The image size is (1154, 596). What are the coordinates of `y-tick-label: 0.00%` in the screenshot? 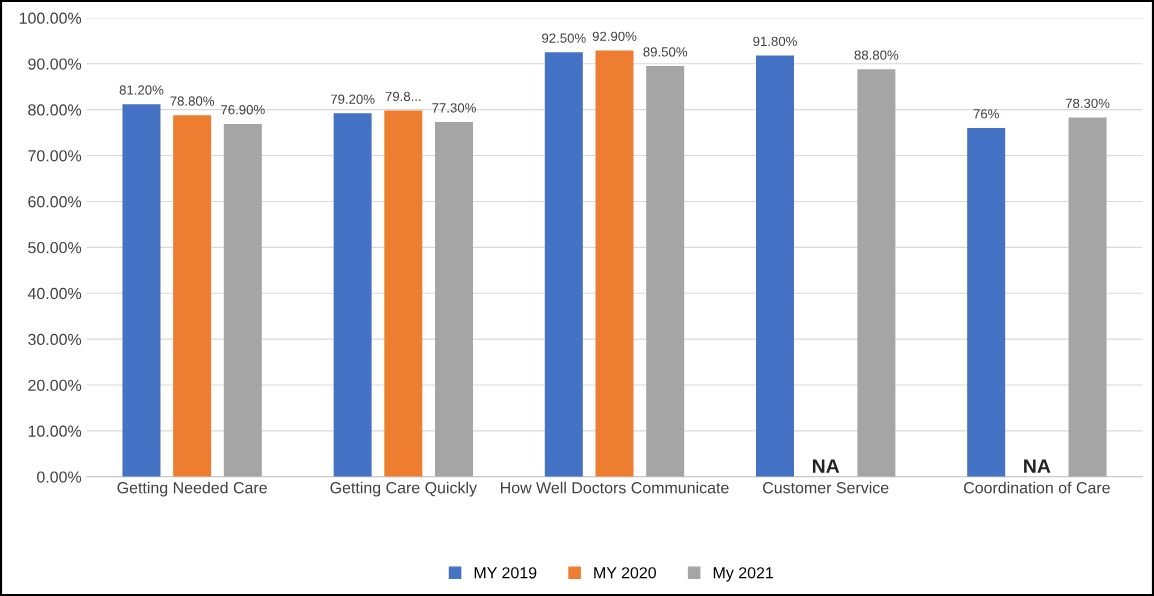 It's located at (59, 477).